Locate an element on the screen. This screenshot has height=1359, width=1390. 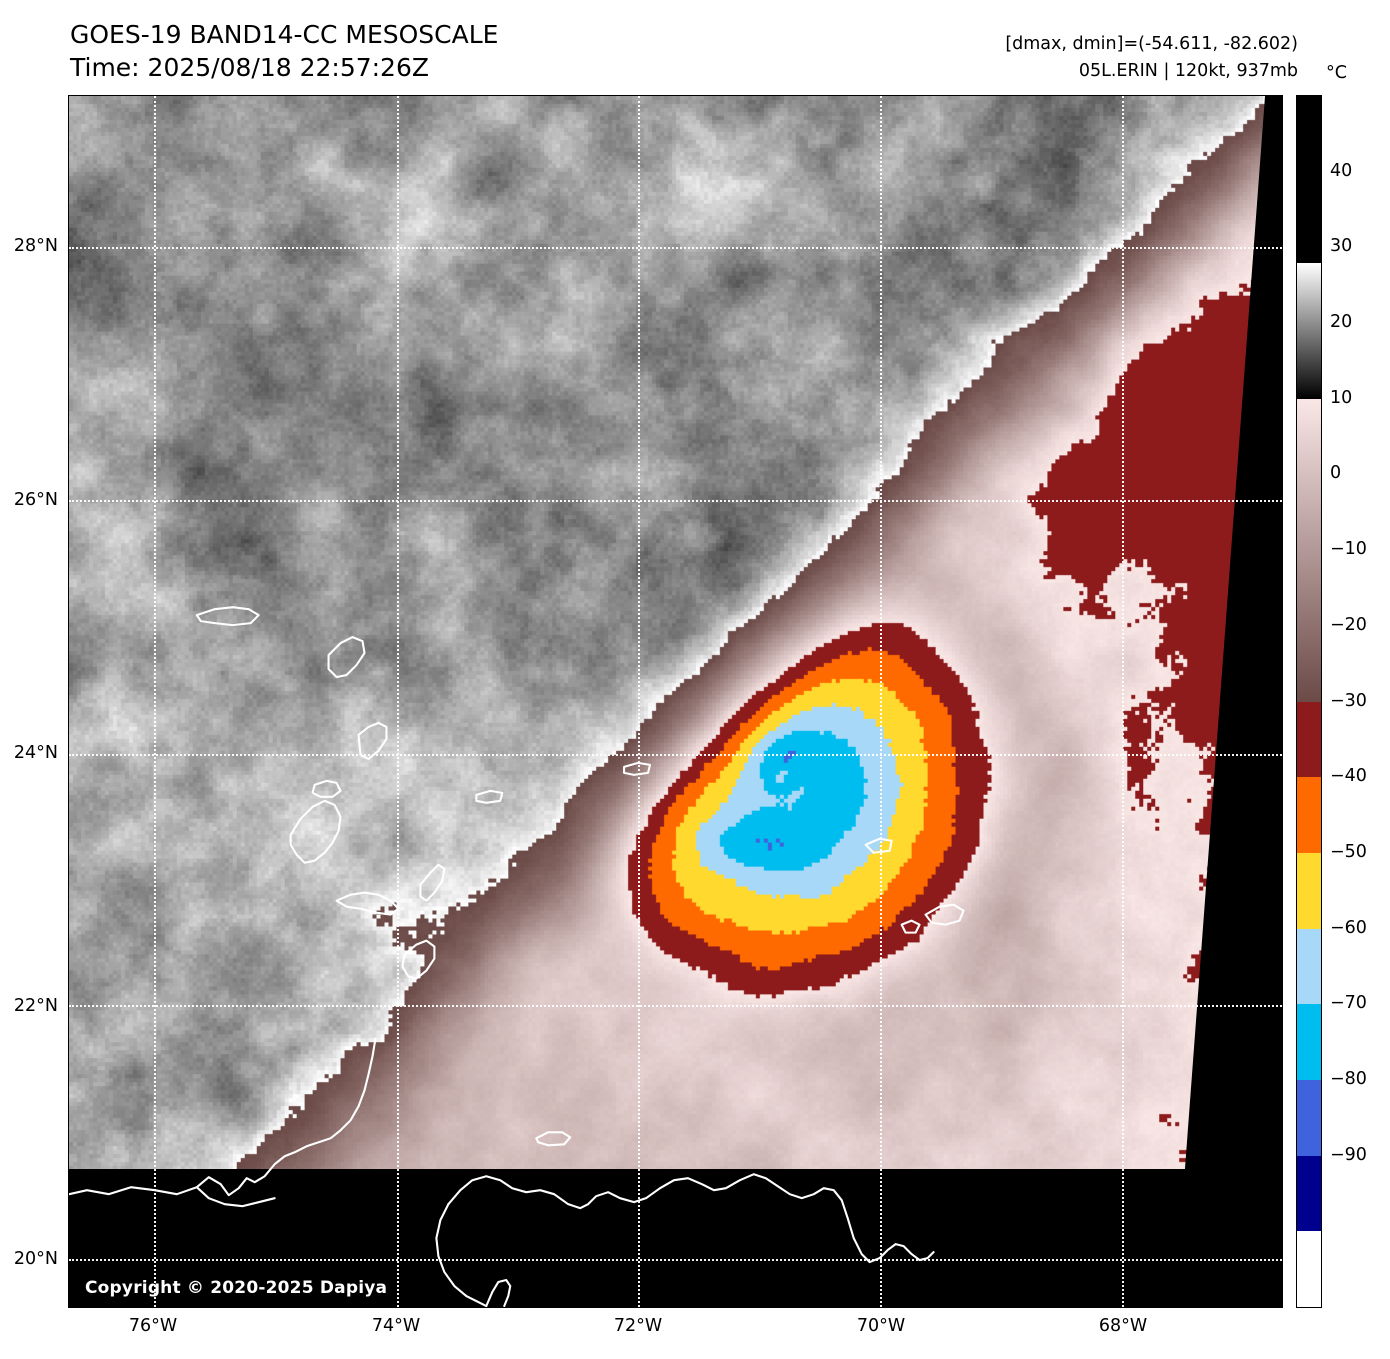
colorbar-tick--70: −70 is located at coordinates (1348, 1003).